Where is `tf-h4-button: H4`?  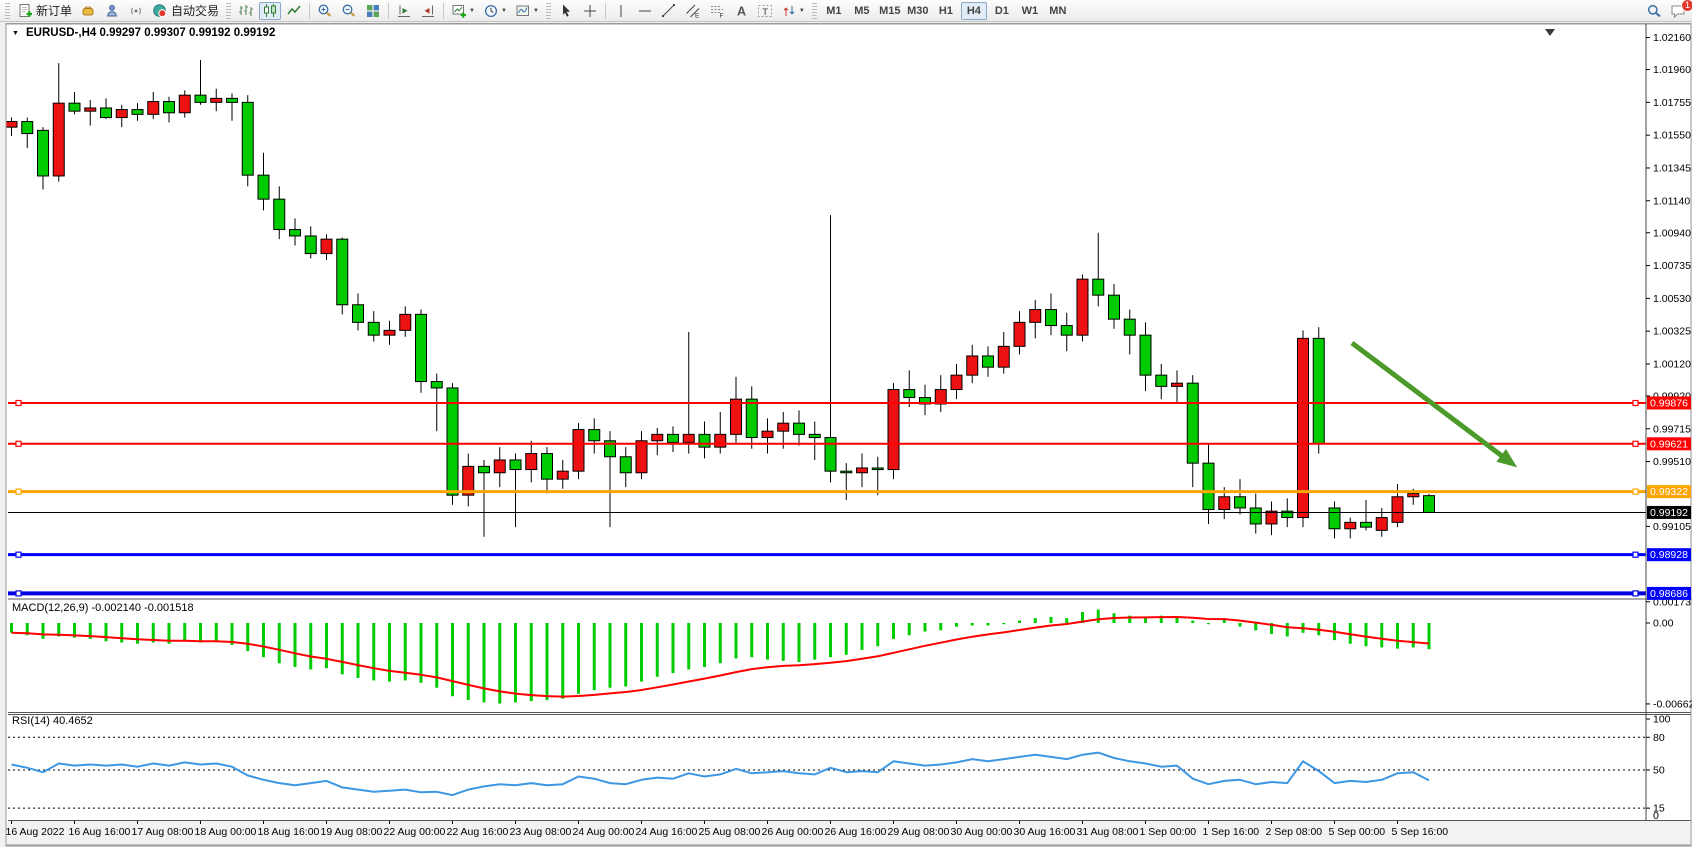 tf-h4-button: H4 is located at coordinates (973, 10).